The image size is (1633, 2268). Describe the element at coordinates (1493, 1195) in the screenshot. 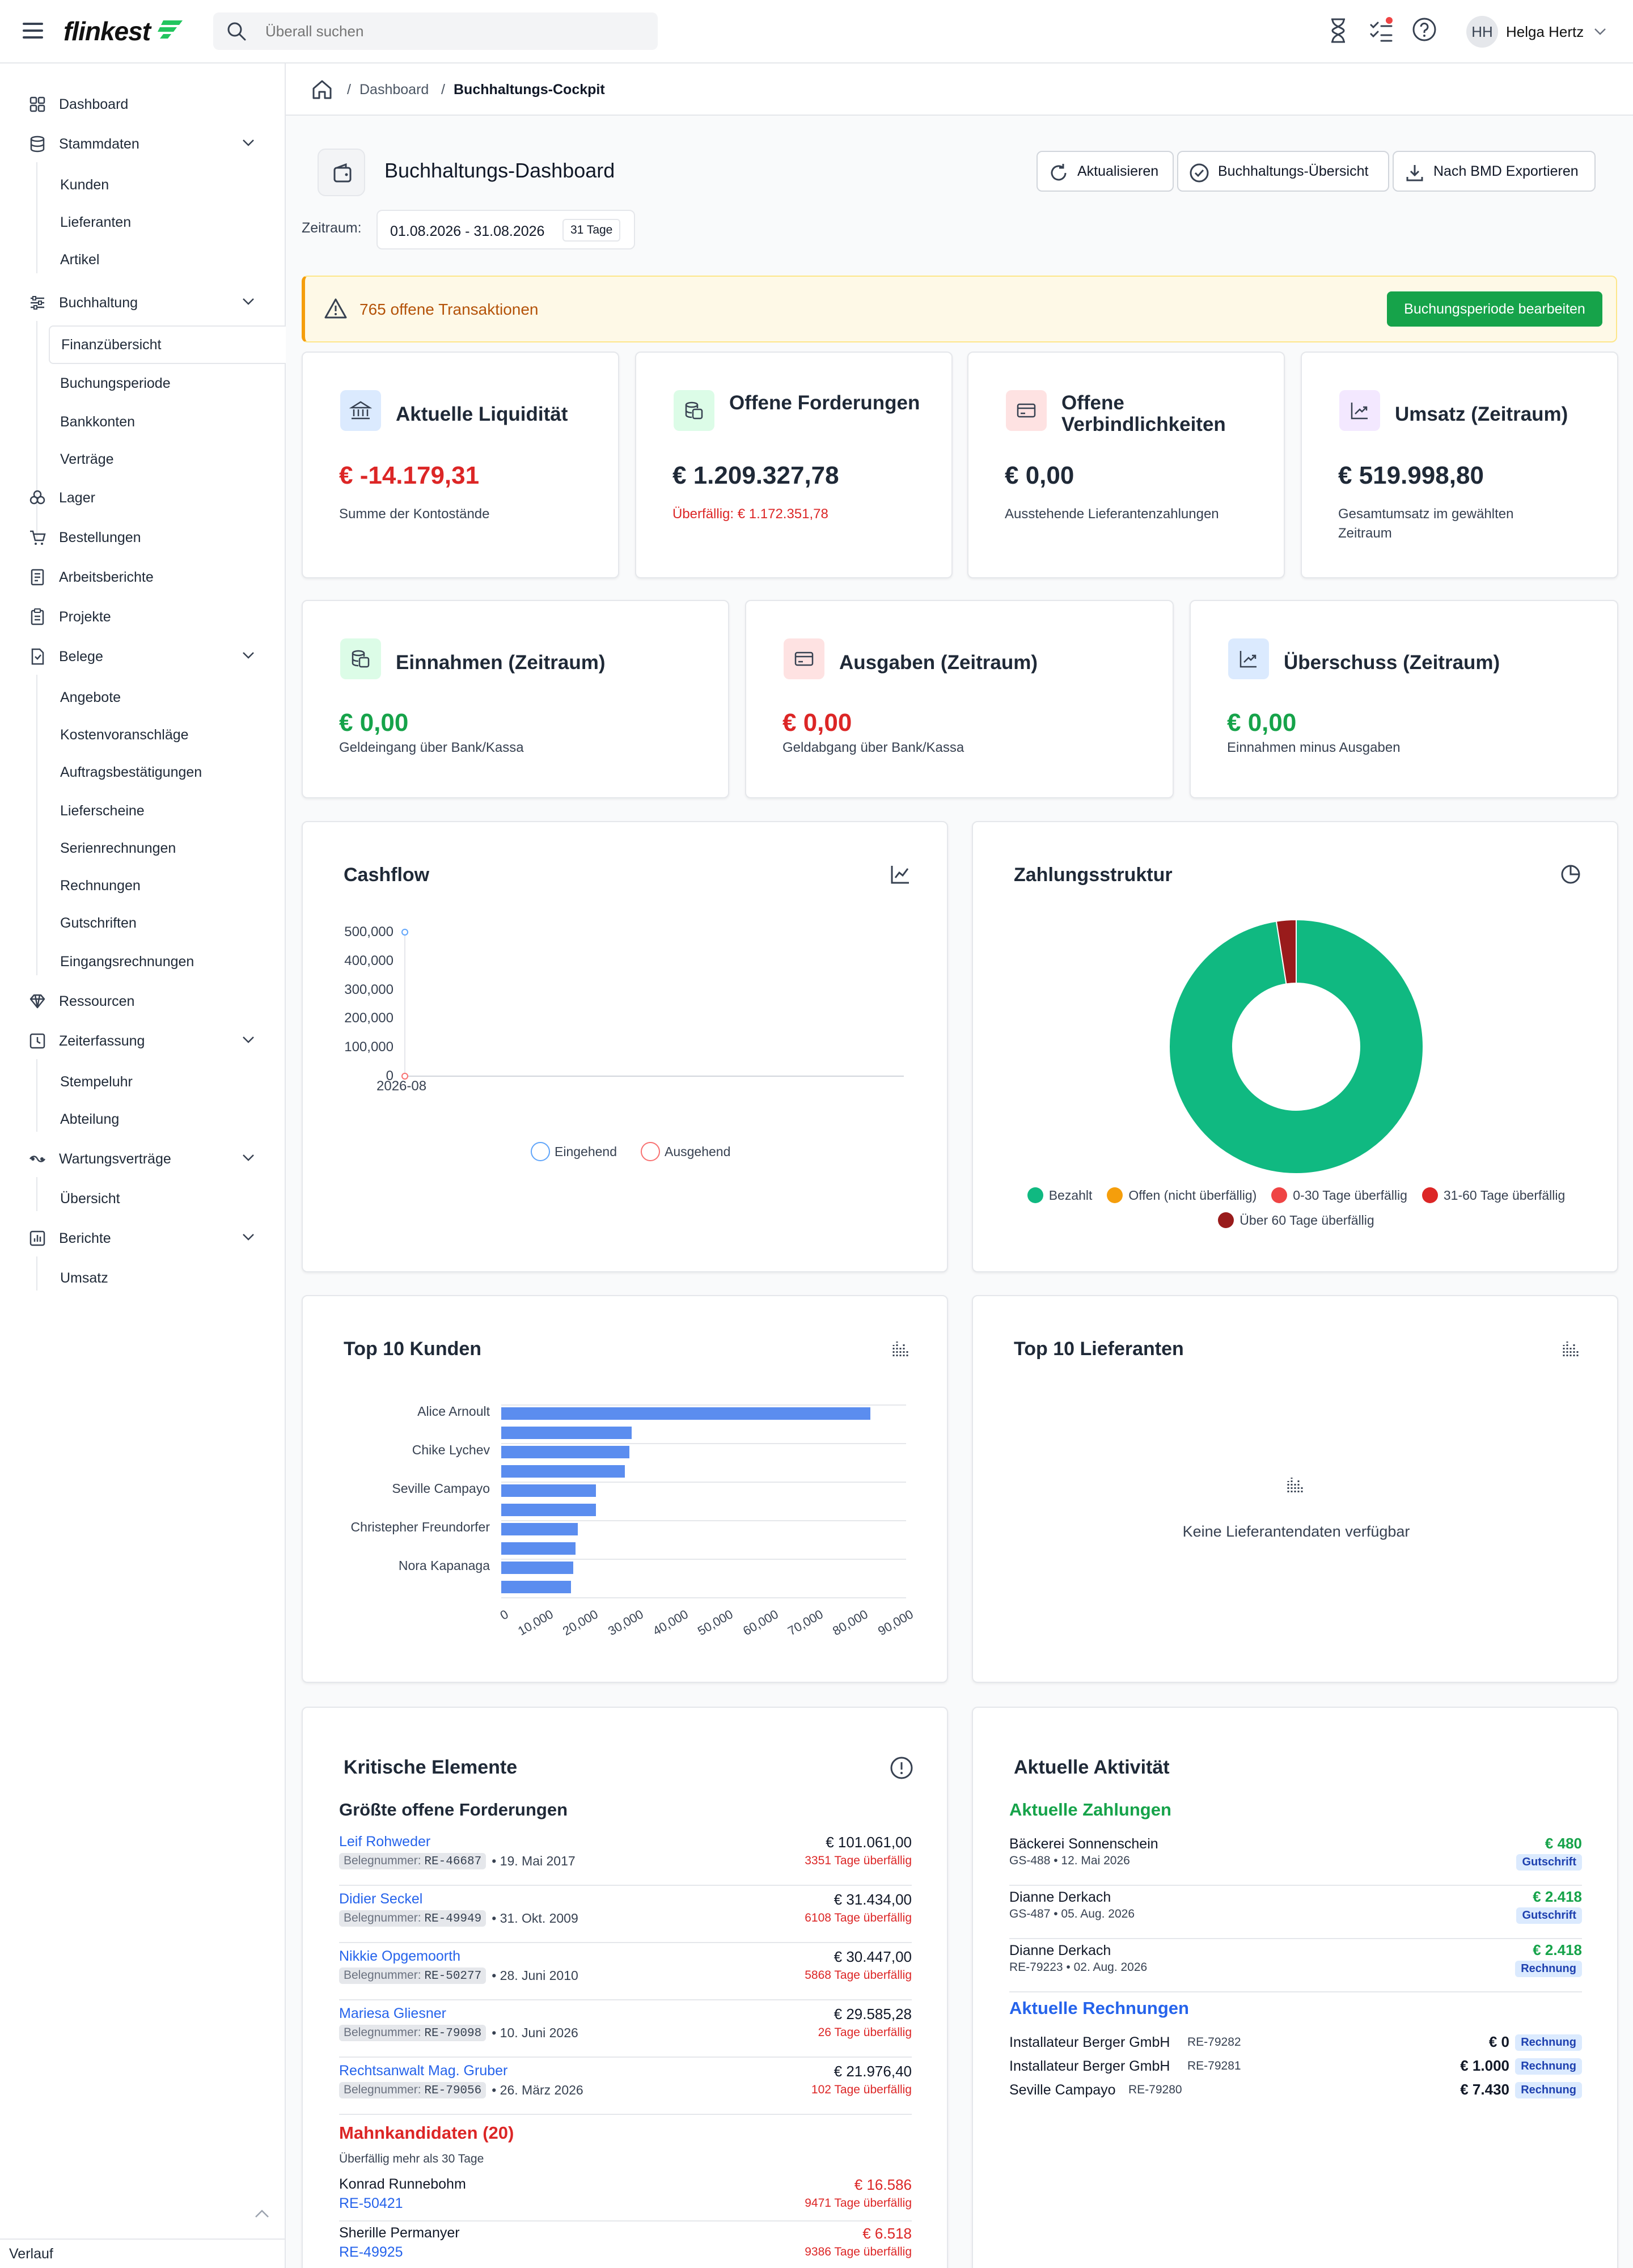

I see `legend-item: 31-60 Tage überfällig` at that location.